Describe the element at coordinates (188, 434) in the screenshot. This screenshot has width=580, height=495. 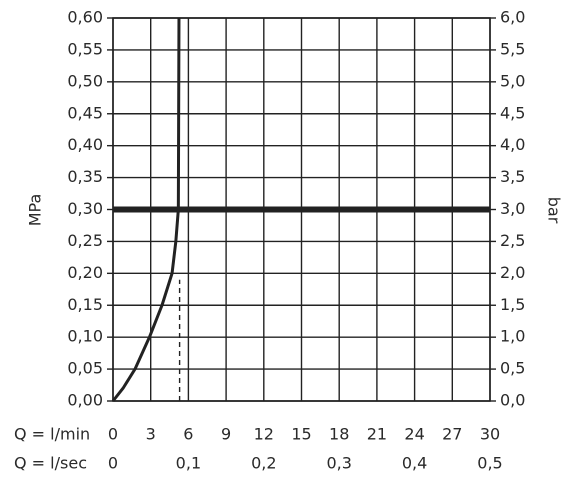
I see `x-tick-label: 6` at that location.